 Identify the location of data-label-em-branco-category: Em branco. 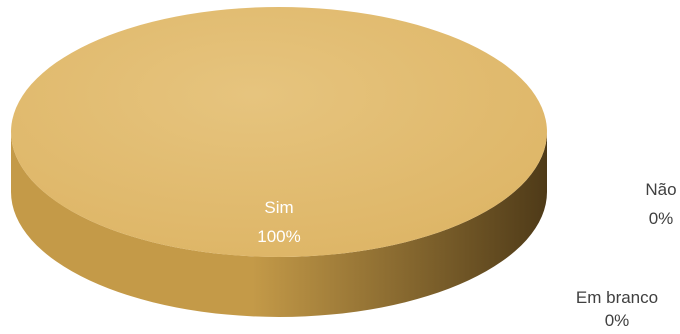
(617, 297).